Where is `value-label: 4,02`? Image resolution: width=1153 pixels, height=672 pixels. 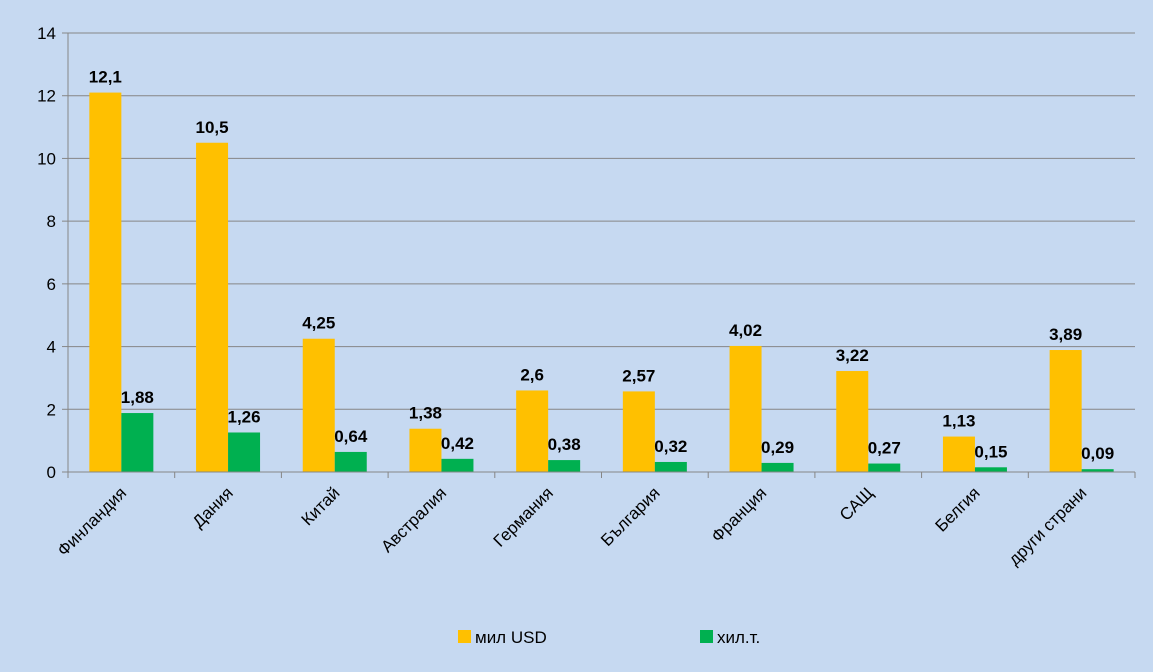 value-label: 4,02 is located at coordinates (745, 330).